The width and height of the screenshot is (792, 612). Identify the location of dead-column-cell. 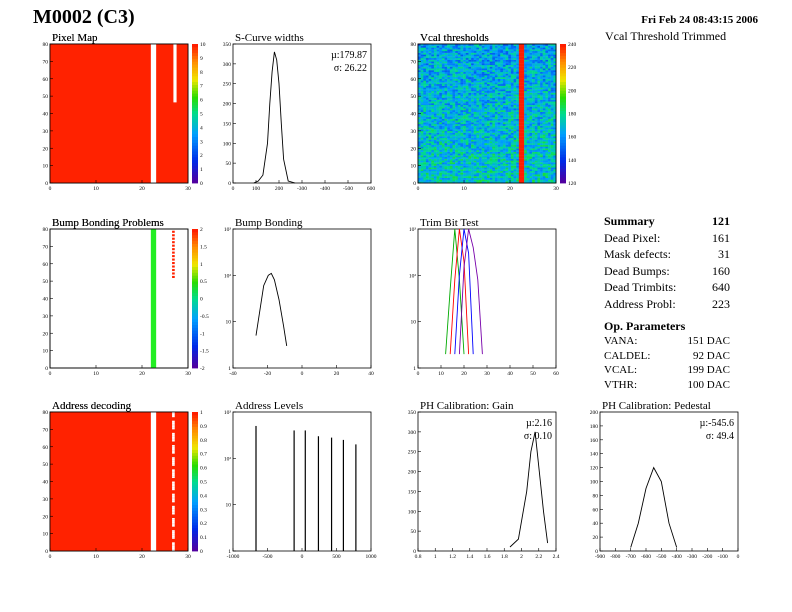
(153, 481).